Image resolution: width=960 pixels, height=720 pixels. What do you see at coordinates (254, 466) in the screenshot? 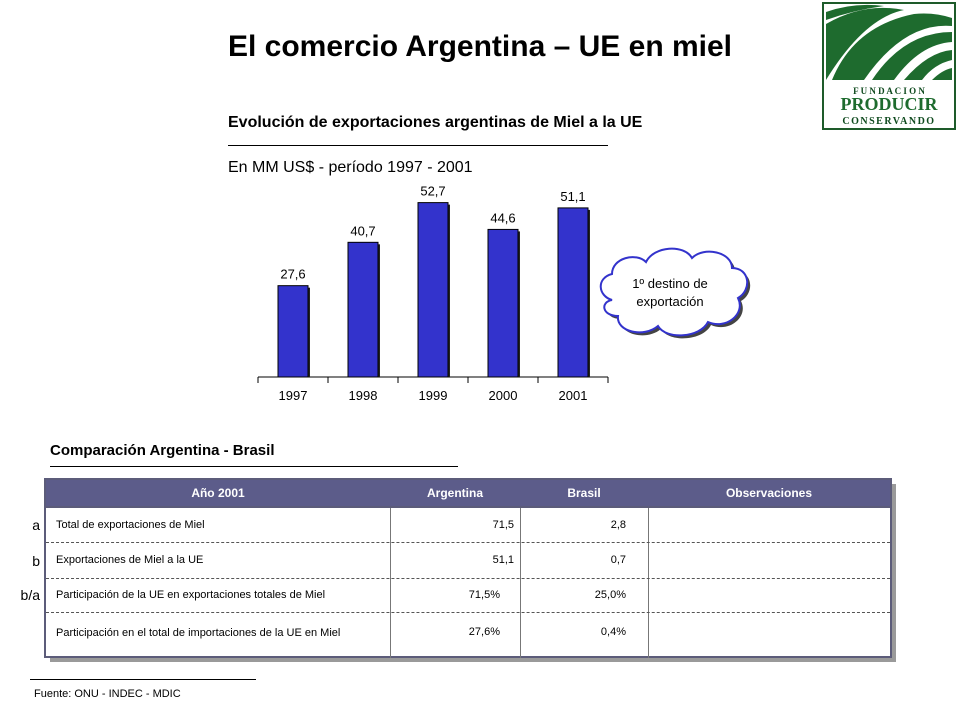
I see `comparison-title-divider` at bounding box center [254, 466].